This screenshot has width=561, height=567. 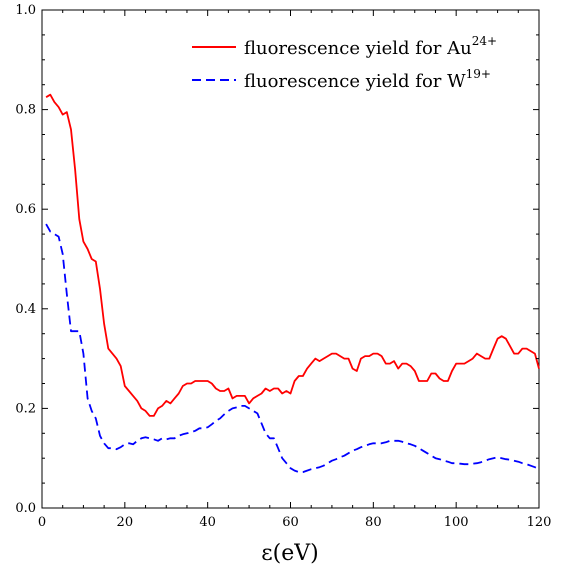 I want to click on y-tick-label: 0.8, so click(x=25, y=110).